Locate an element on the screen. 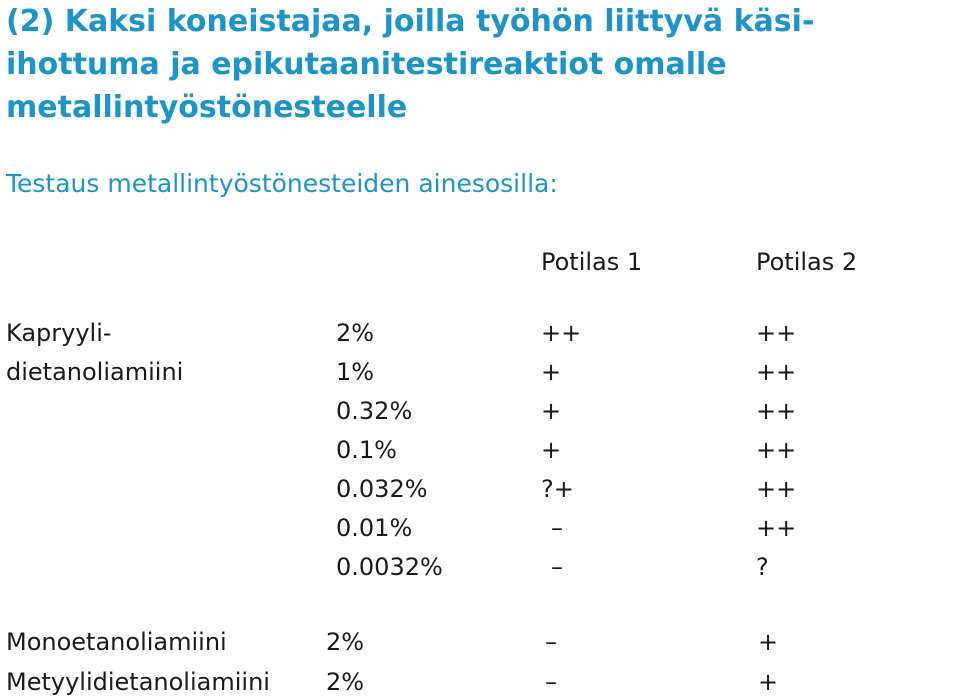 The width and height of the screenshot is (960, 698). header-patient-1: Potilas 1 is located at coordinates (592, 262).